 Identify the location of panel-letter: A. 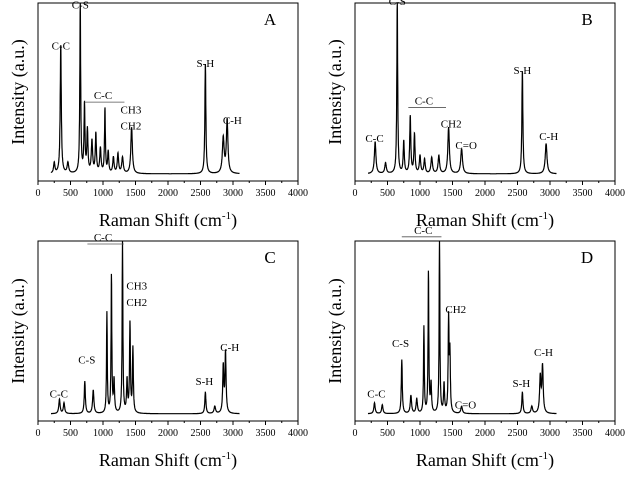
(270, 19).